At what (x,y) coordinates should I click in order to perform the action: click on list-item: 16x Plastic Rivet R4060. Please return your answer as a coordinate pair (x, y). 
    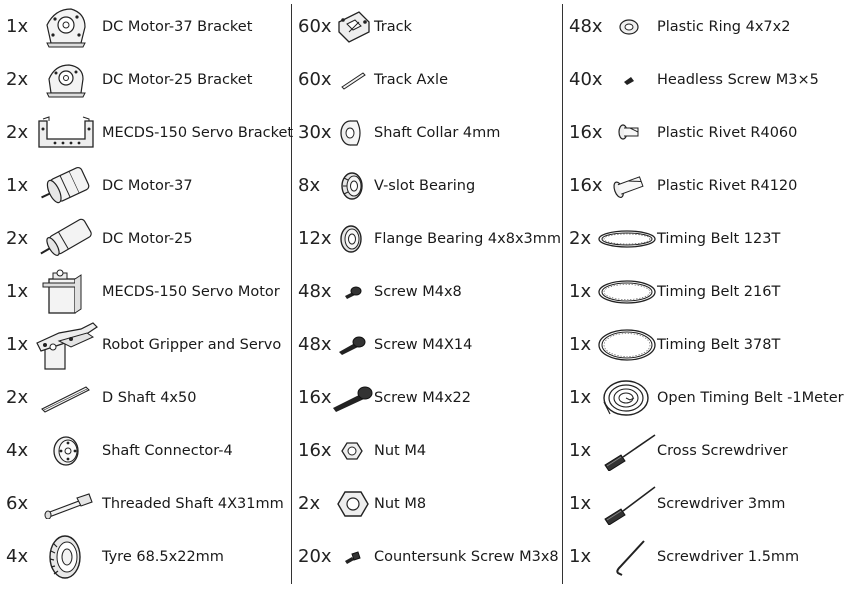
    Looking at the image, I should click on (711, 132).